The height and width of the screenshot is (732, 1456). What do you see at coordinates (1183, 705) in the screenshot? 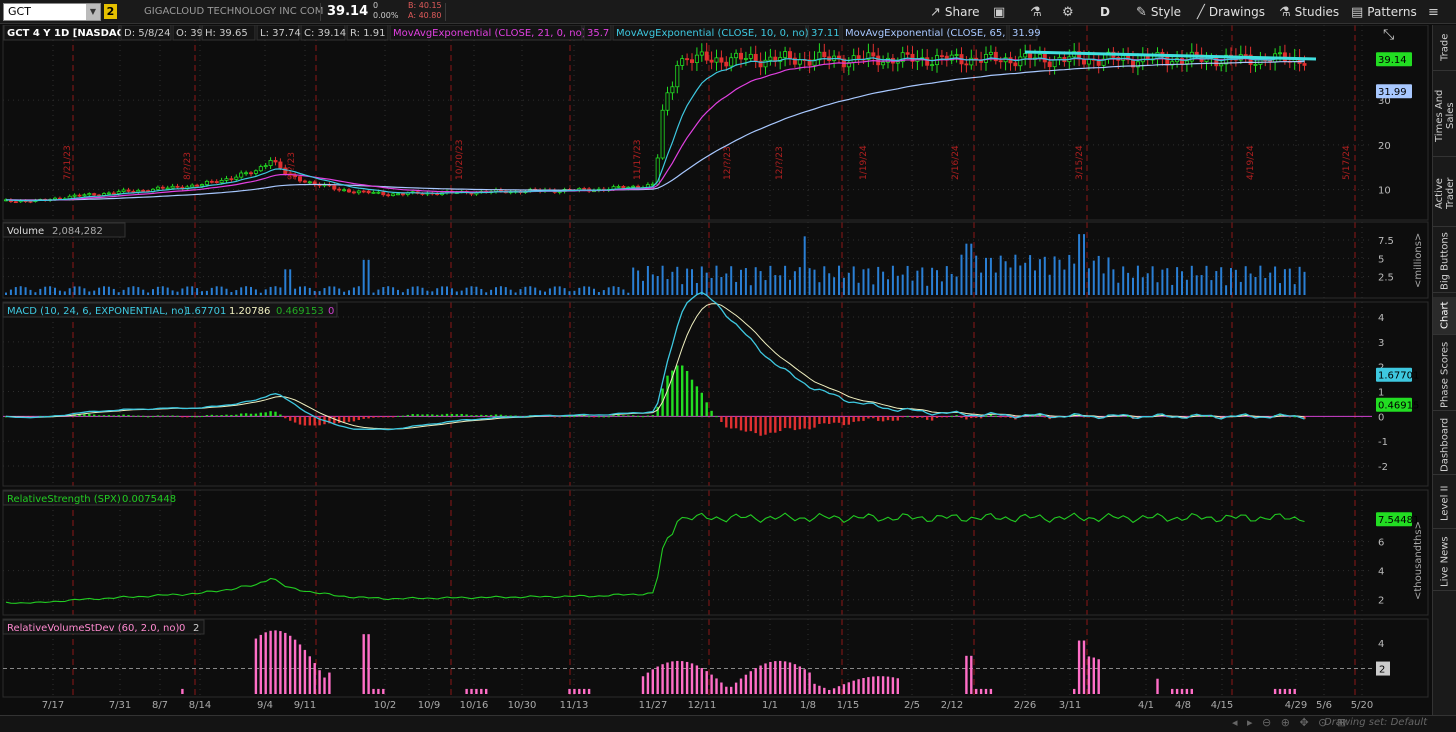
I see `x-axis-label: 4/8` at bounding box center [1183, 705].